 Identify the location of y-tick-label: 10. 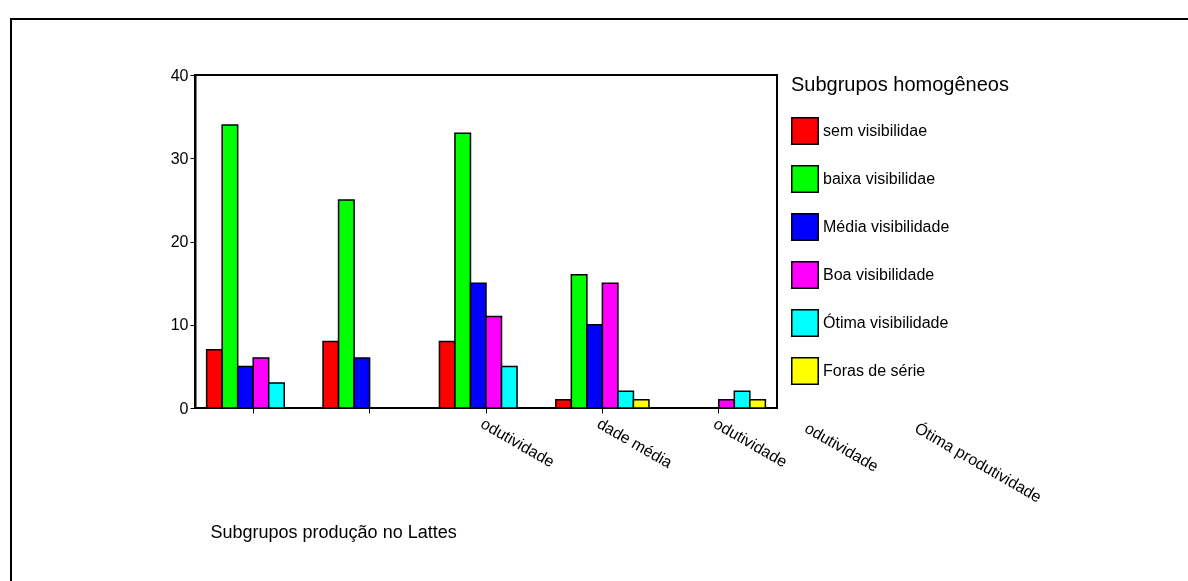
(179, 325).